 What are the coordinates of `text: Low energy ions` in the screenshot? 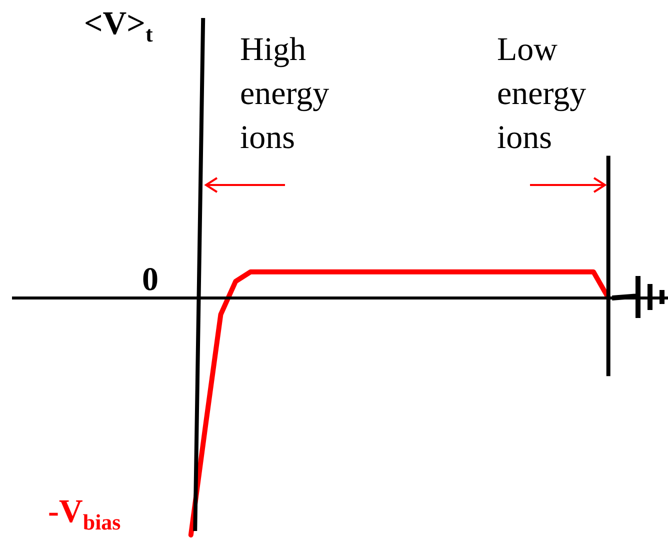 It's located at (542, 94).